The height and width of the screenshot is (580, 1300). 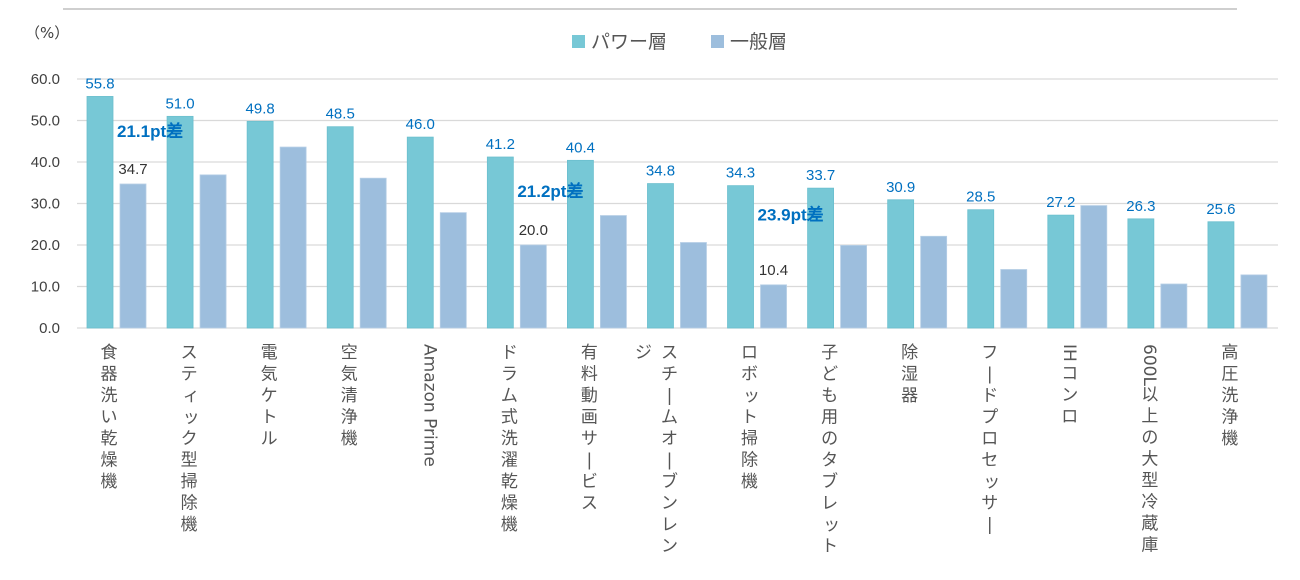 I want to click on x-label-char: 浄, so click(x=1229, y=418).